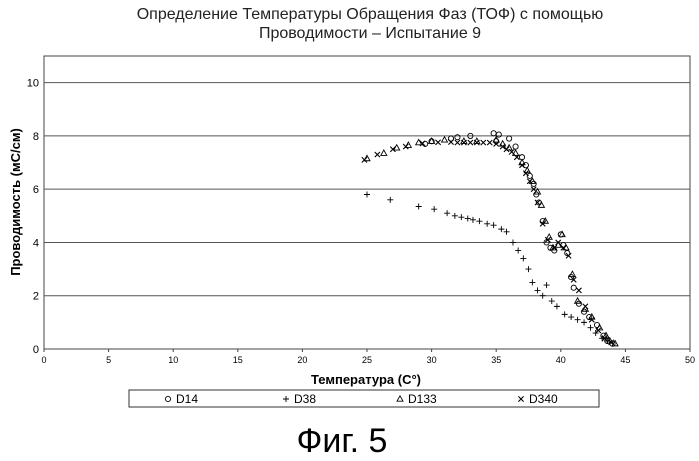 This screenshot has width=699, height=461. I want to click on y-tick-label: 6, so click(36, 190).